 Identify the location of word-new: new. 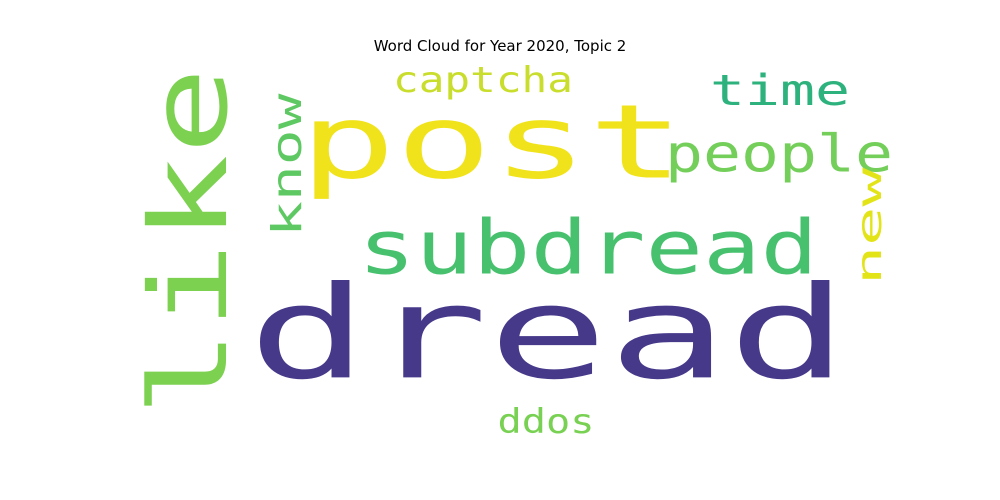
(869, 226).